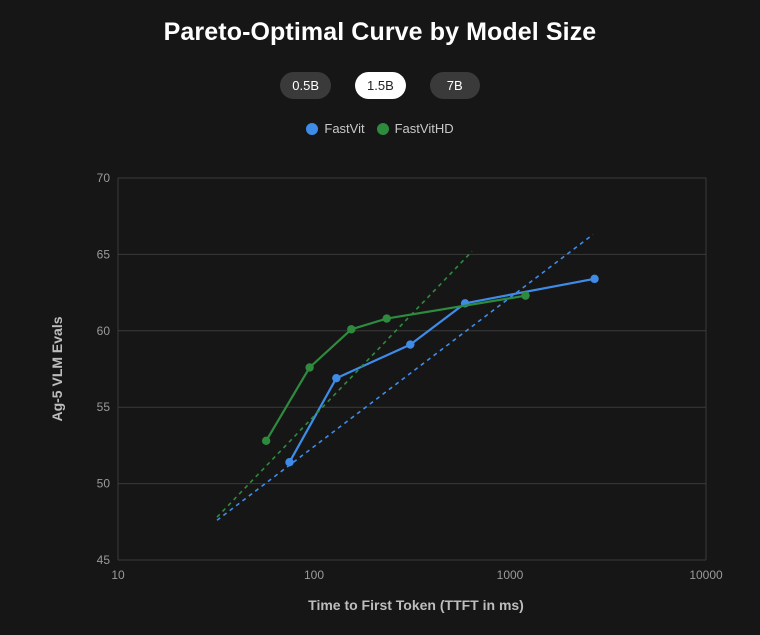 The height and width of the screenshot is (635, 760). Describe the element at coordinates (104, 407) in the screenshot. I see `y-tick-label: 55` at that location.